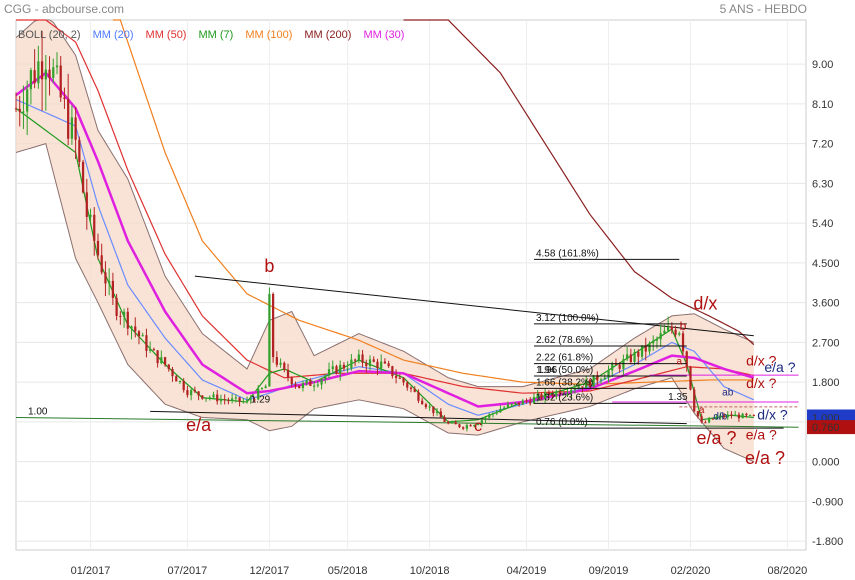 The height and width of the screenshot is (580, 855). Describe the element at coordinates (562, 422) in the screenshot. I see `fib-label: 0.76 (0.0%)` at that location.